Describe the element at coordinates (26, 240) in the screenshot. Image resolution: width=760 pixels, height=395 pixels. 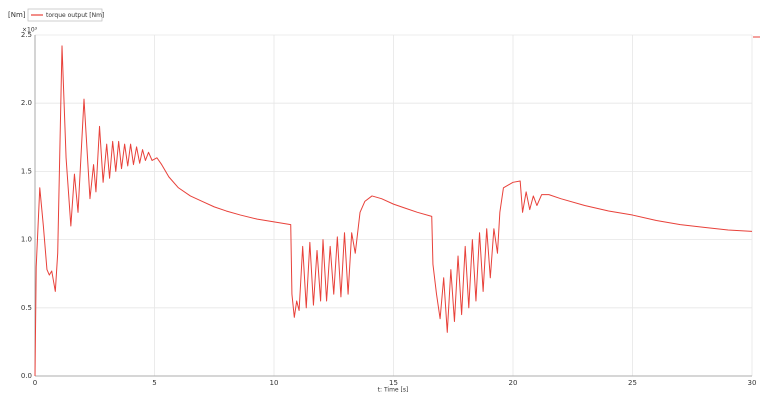
I see `y-tick-label: 1.0` at that location.